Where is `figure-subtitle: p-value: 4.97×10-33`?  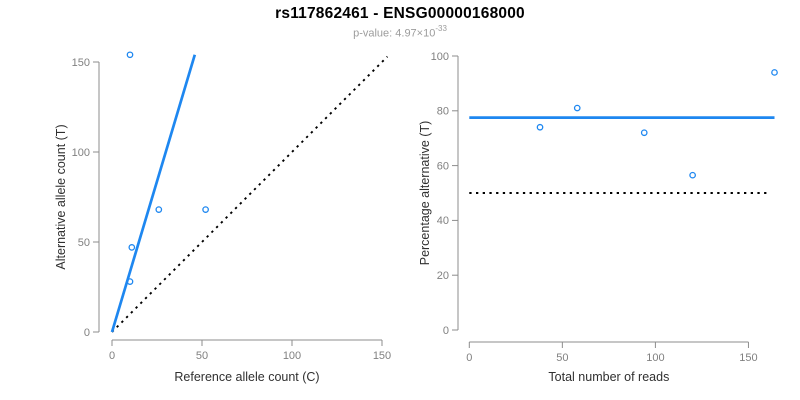 figure-subtitle: p-value: 4.97×10-33 is located at coordinates (400, 32).